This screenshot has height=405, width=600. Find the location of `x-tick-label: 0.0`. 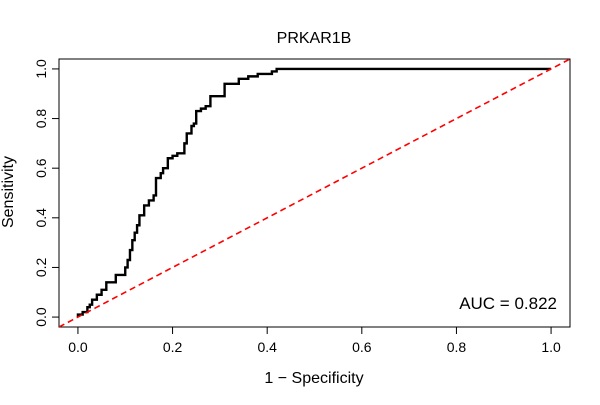

x-tick-label: 0.0 is located at coordinates (78, 347).